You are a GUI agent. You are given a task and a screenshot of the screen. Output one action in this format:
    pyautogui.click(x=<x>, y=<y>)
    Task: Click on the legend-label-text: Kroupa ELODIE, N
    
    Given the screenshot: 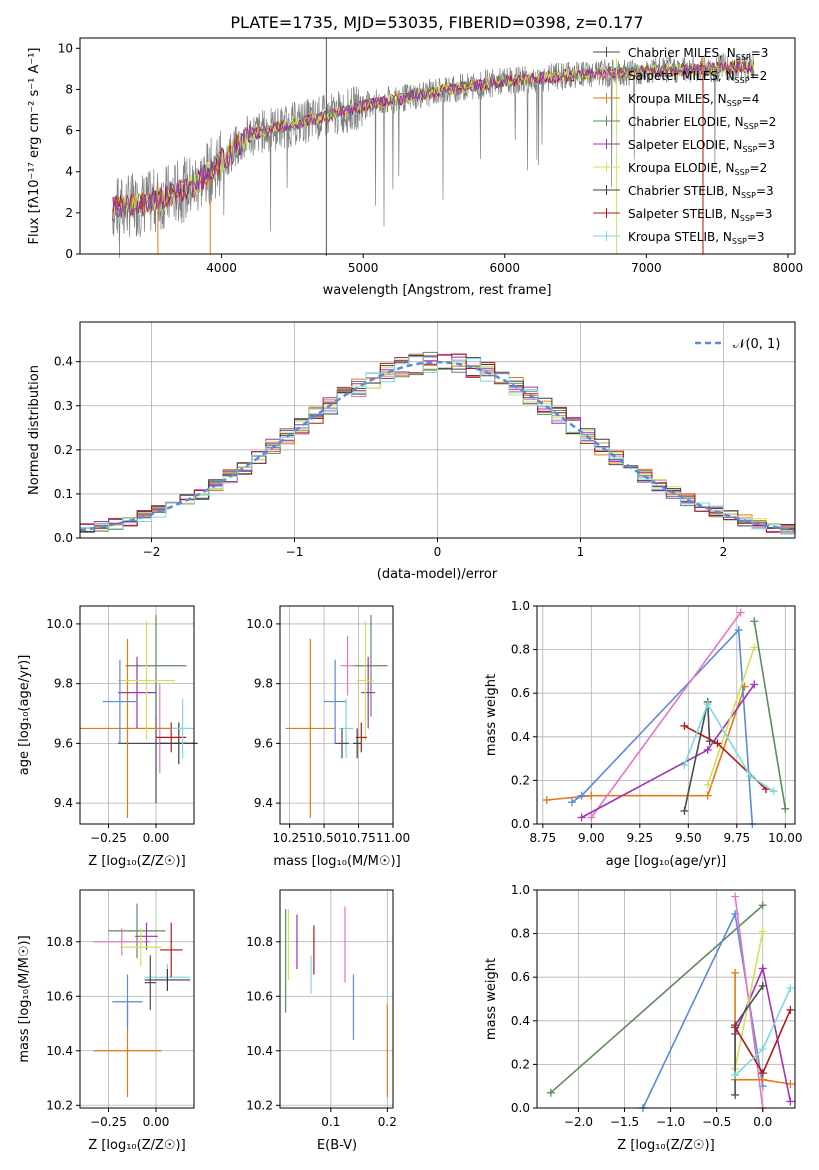 What is the action you would take?
    pyautogui.click(x=681, y=168)
    